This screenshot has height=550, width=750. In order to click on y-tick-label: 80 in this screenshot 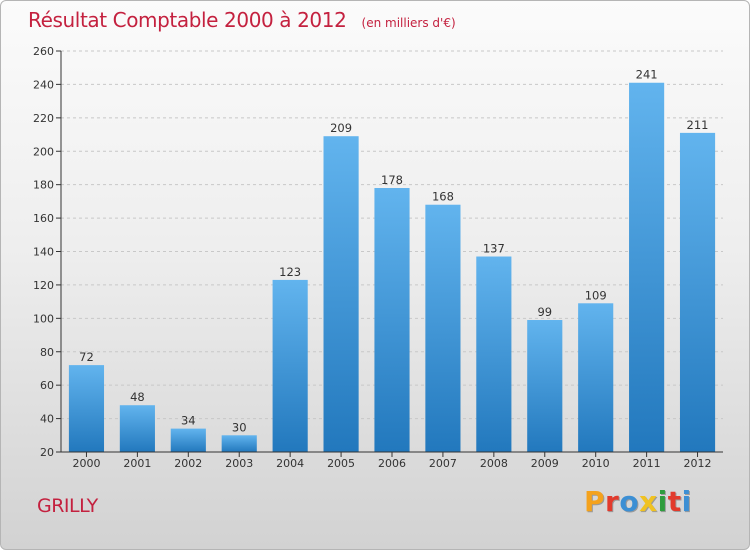, I will do `click(47, 352)`.